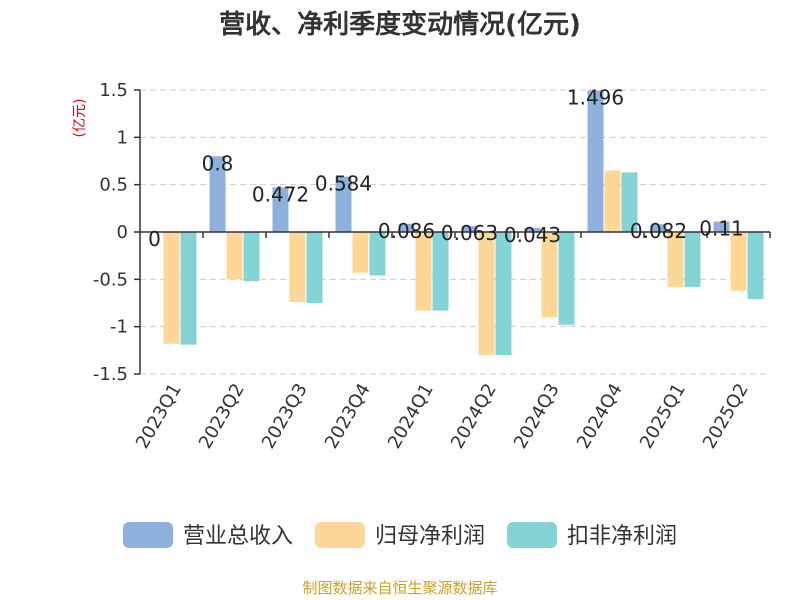 Image resolution: width=800 pixels, height=600 pixels. I want to click on x-tick-label: 2023Q2, so click(222, 416).